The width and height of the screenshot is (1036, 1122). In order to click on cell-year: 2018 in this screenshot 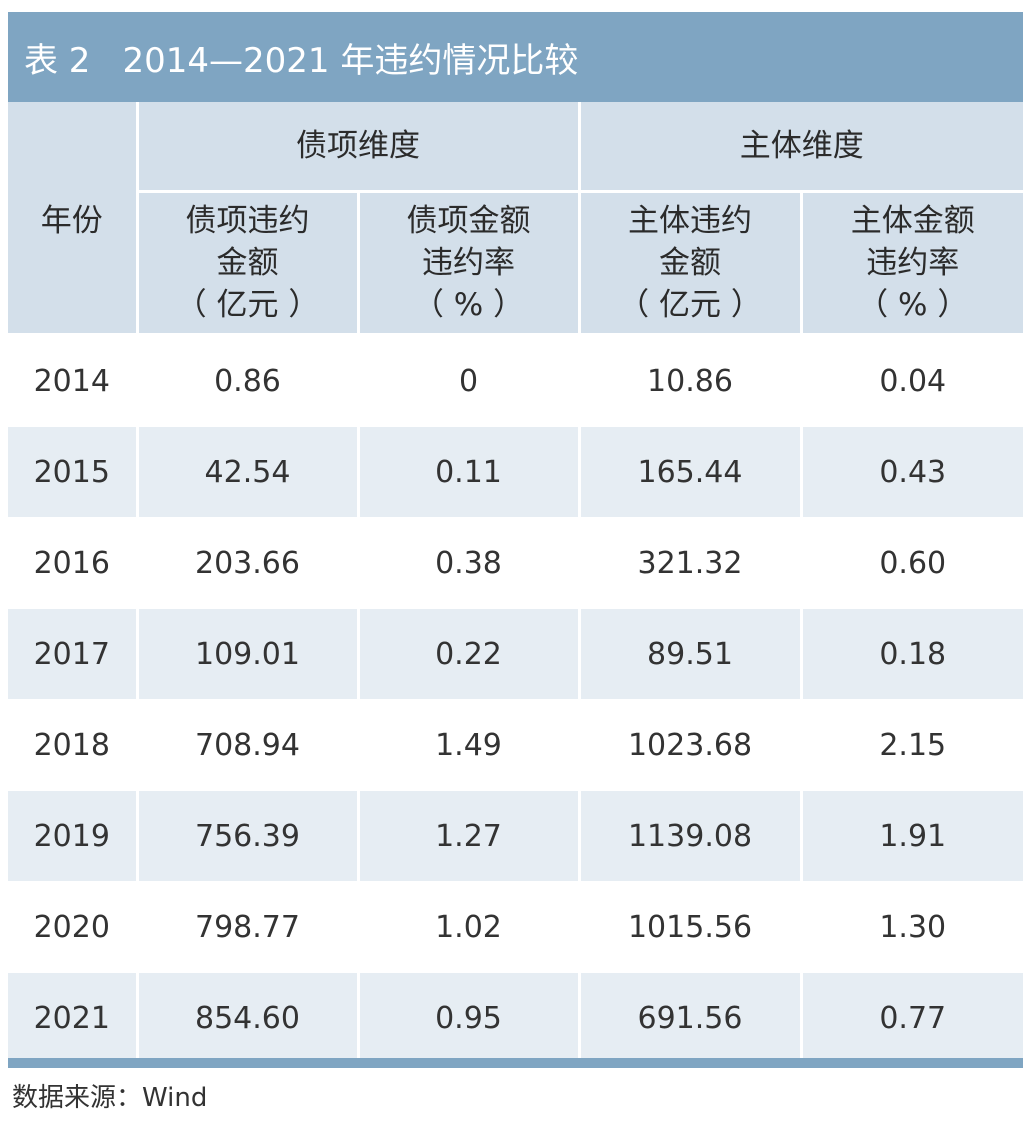, I will do `click(73, 745)`.